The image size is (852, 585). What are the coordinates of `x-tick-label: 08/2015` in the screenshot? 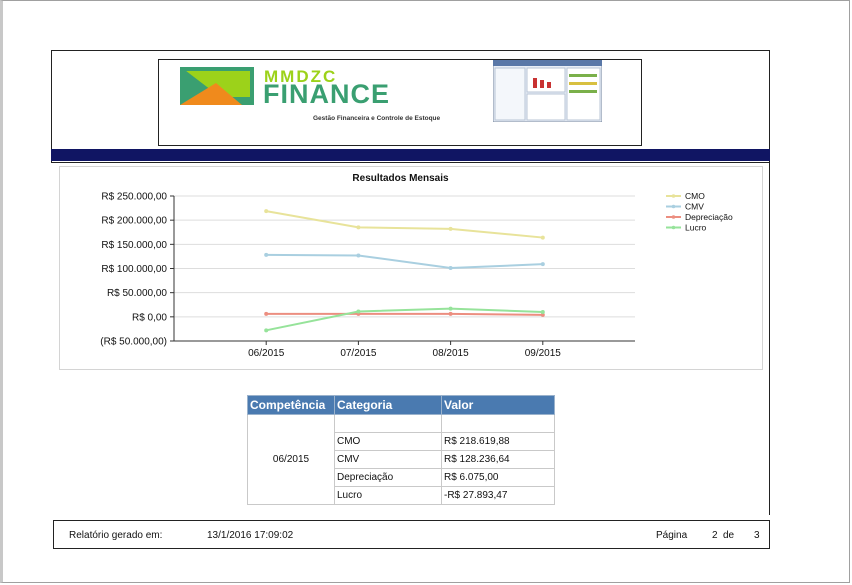 It's located at (451, 353).